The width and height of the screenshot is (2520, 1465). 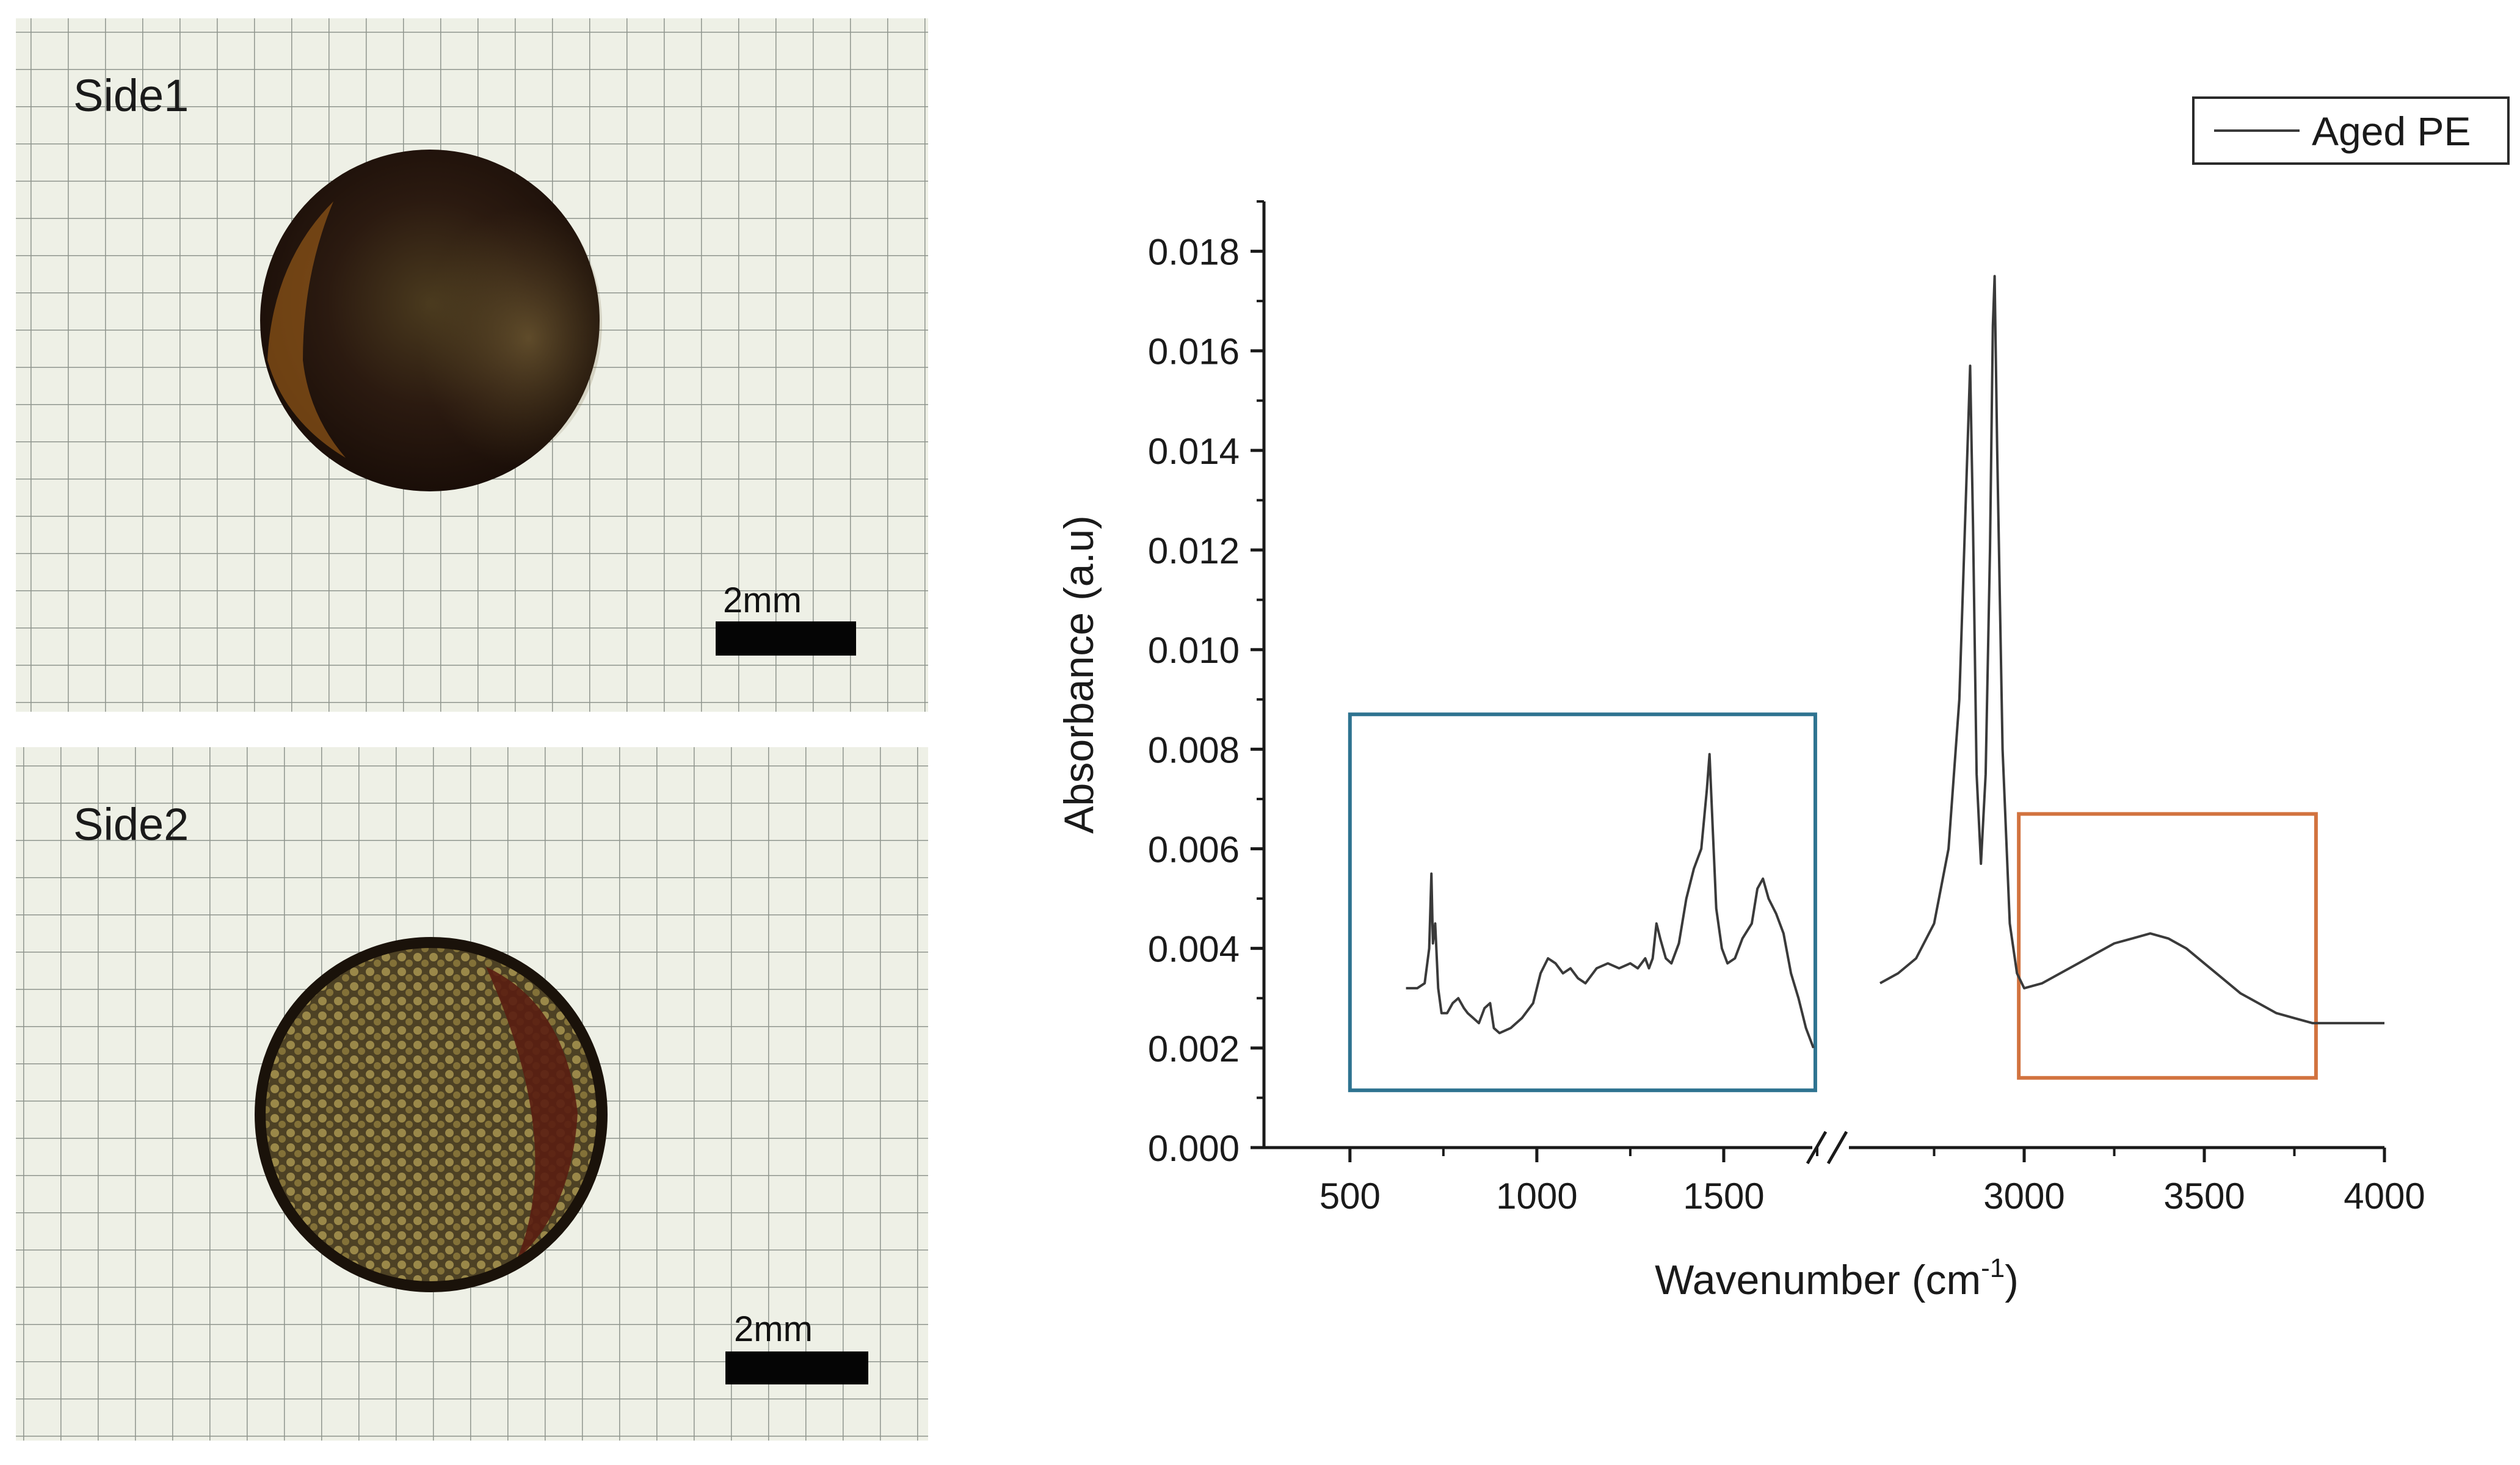 I want to click on y-tick-label: 0.010, so click(x=1194, y=651).